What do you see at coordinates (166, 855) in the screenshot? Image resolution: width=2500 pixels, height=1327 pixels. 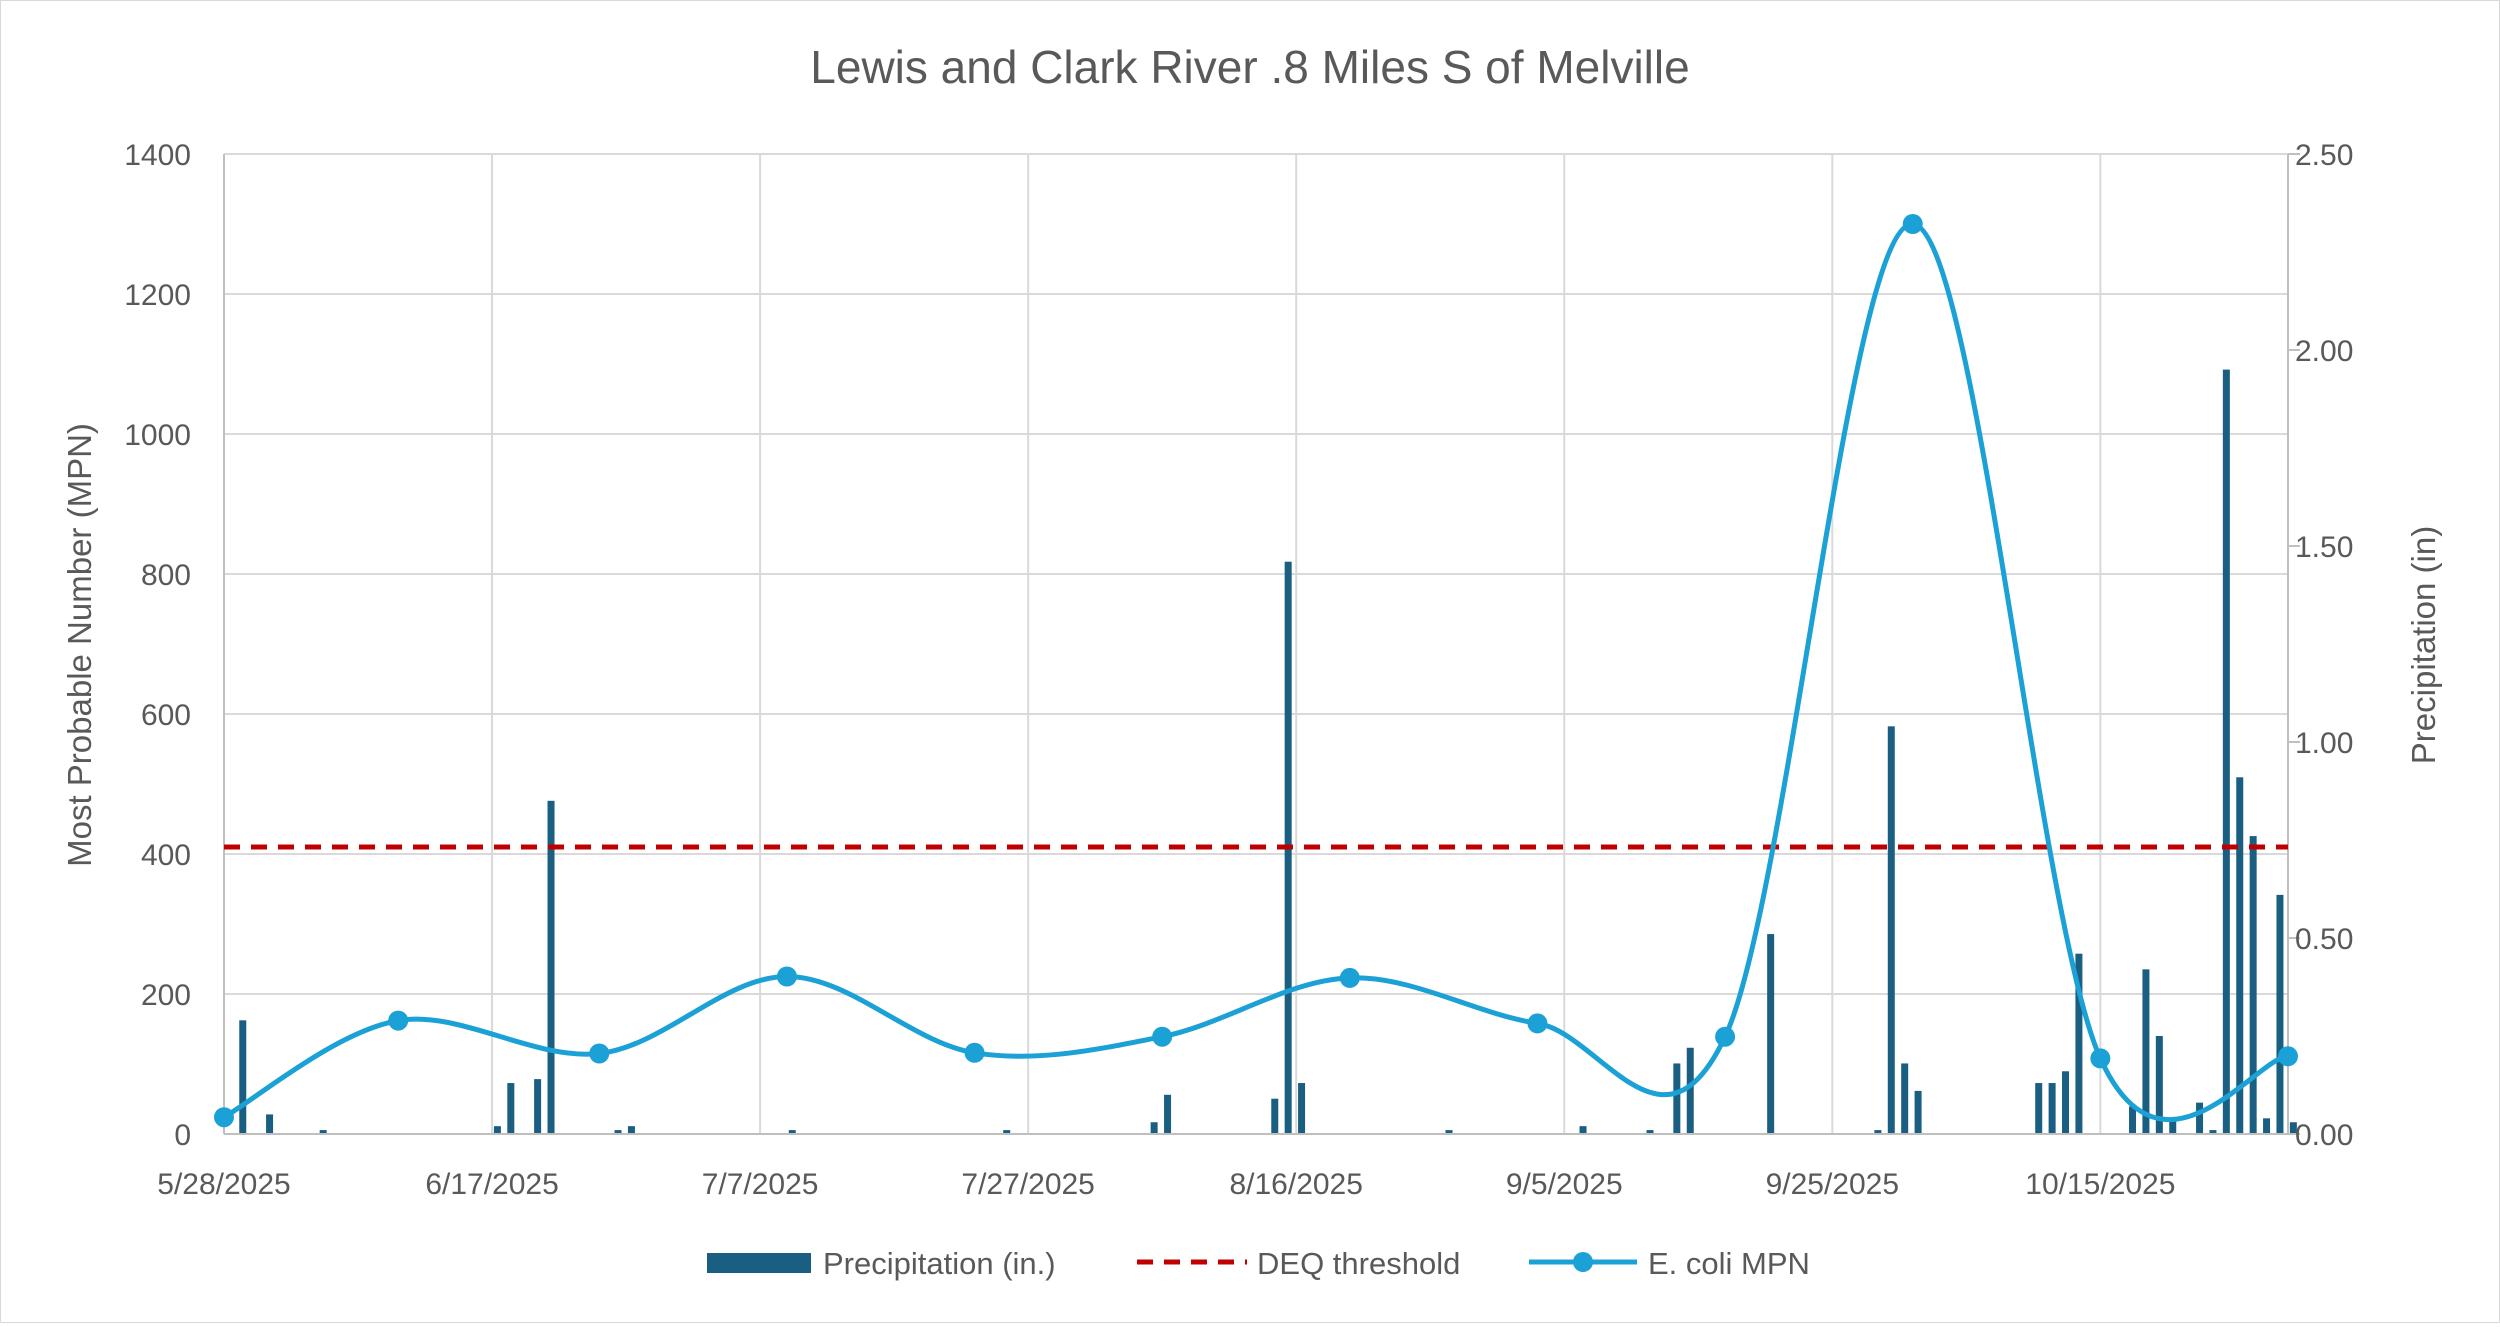 I see `y-tick-label: 400` at bounding box center [166, 855].